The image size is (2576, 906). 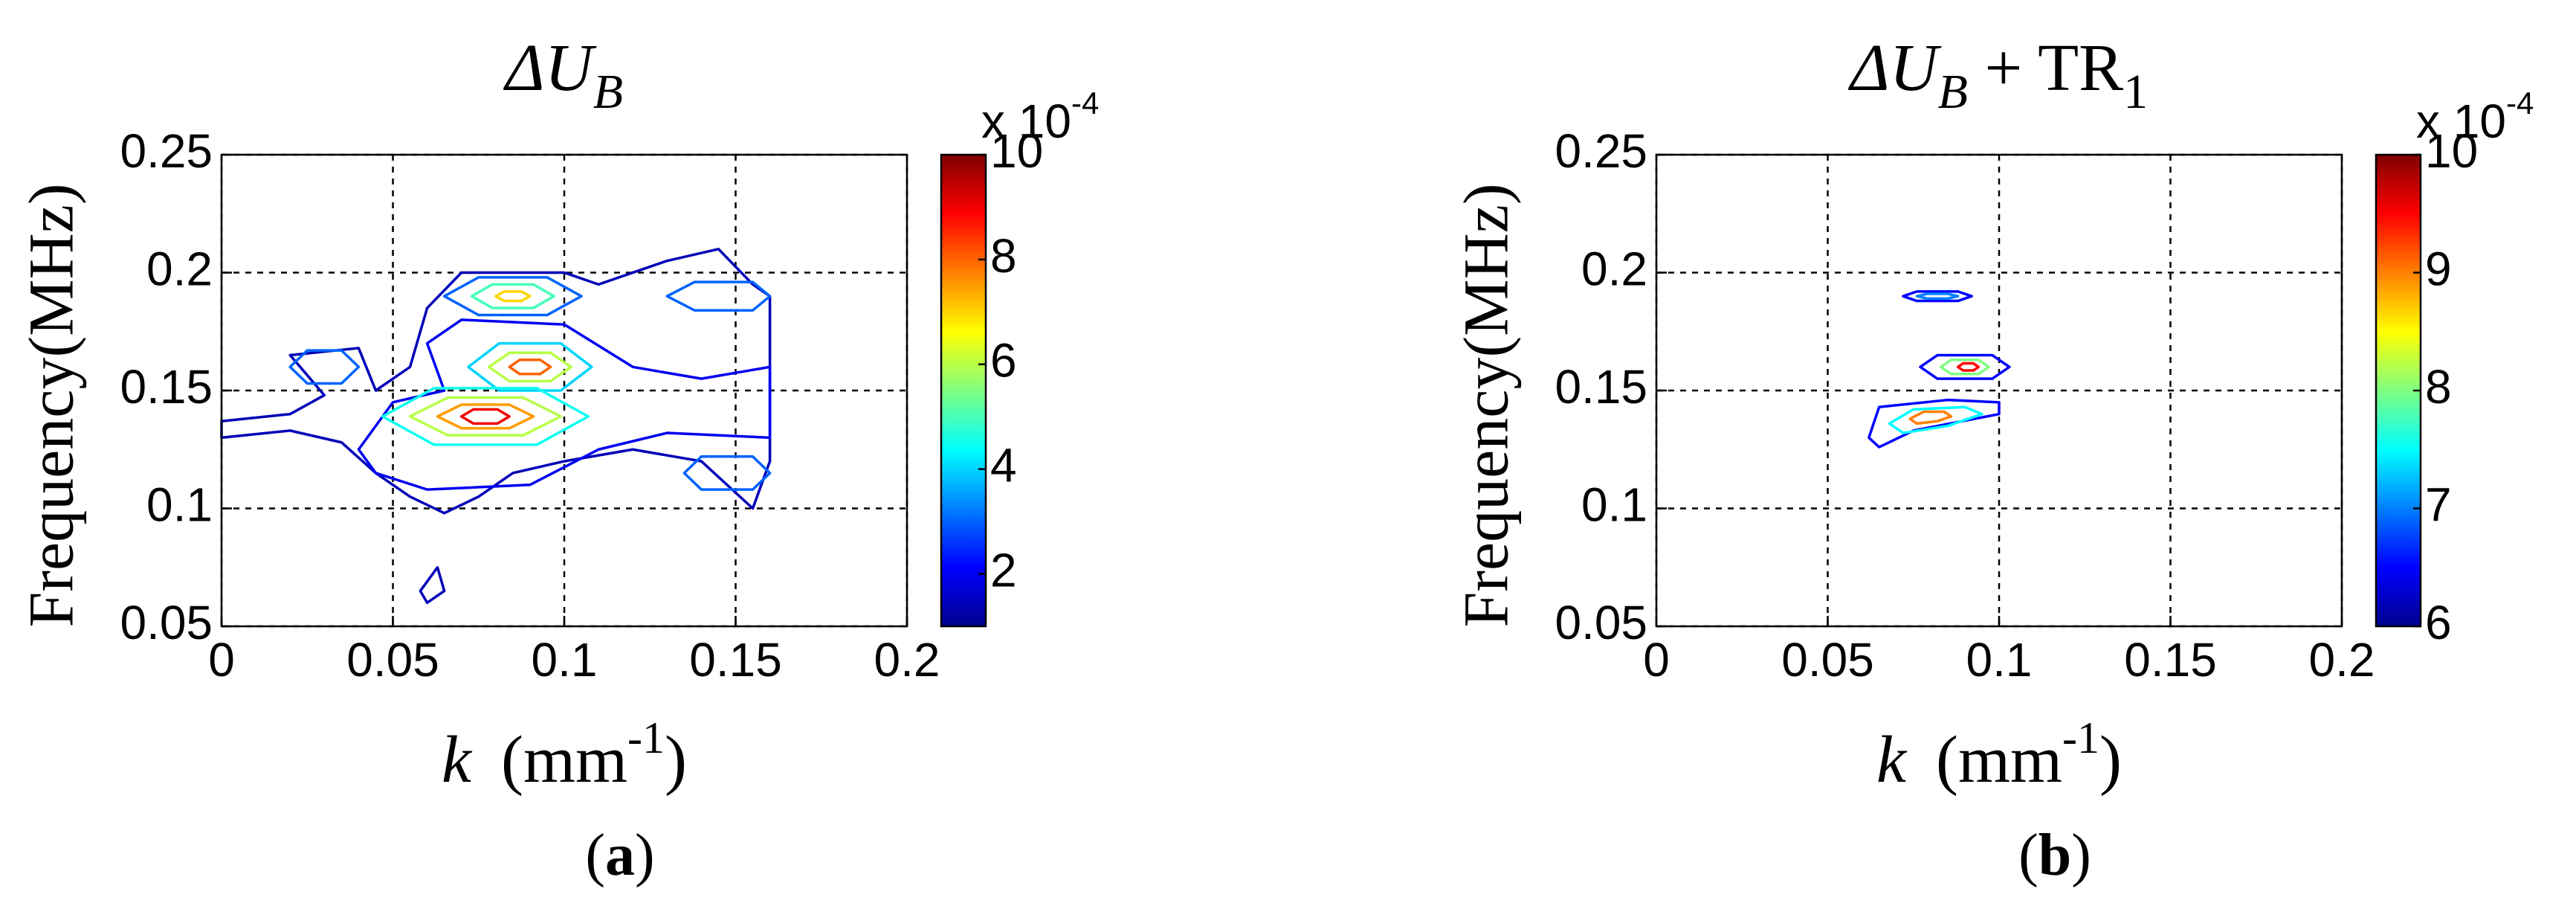 What do you see at coordinates (1003, 570) in the screenshot?
I see `colorbar-tick-label: 2` at bounding box center [1003, 570].